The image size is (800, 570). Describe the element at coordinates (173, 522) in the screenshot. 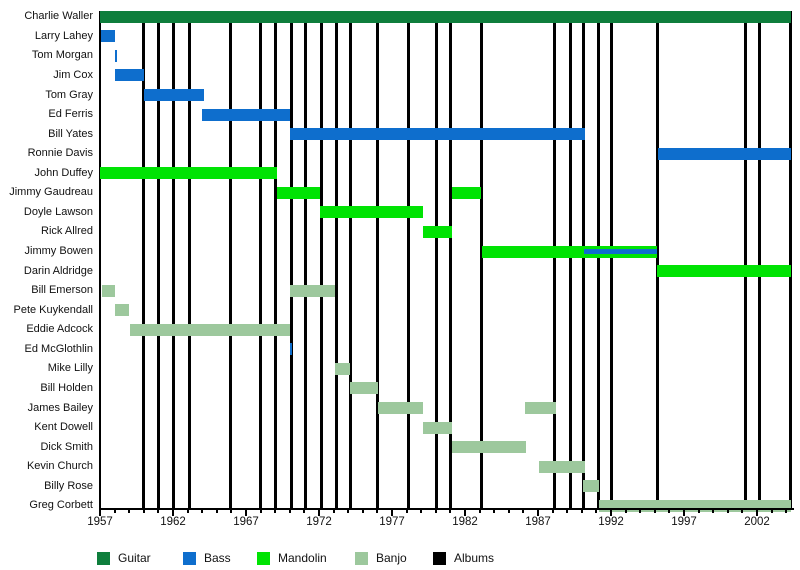

I see `x-axis-tick-label: 1962` at that location.